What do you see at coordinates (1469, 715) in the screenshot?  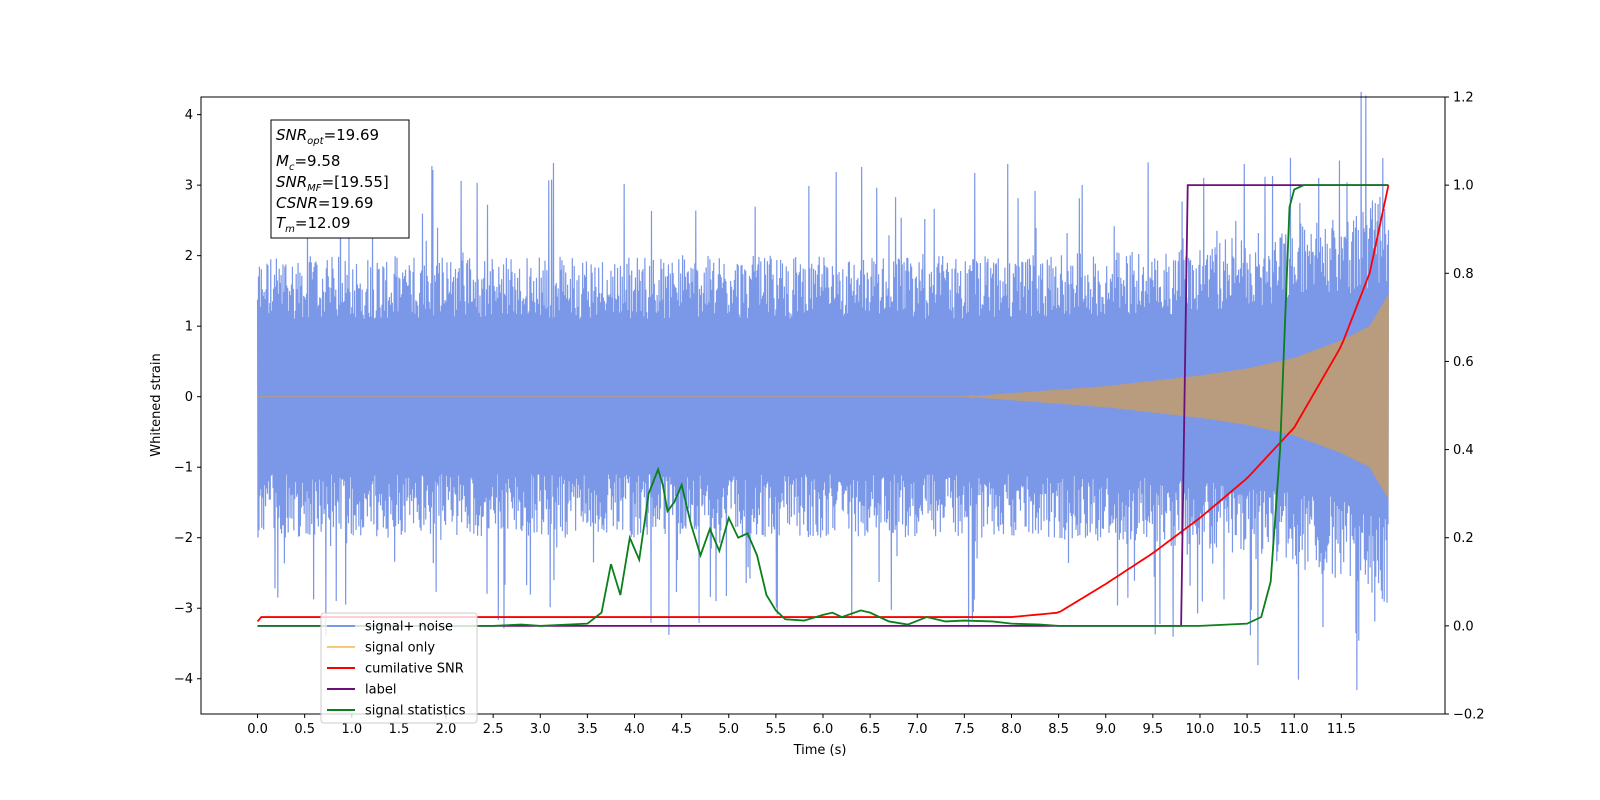 I see `y-right-tick-label: −0.2` at bounding box center [1469, 715].